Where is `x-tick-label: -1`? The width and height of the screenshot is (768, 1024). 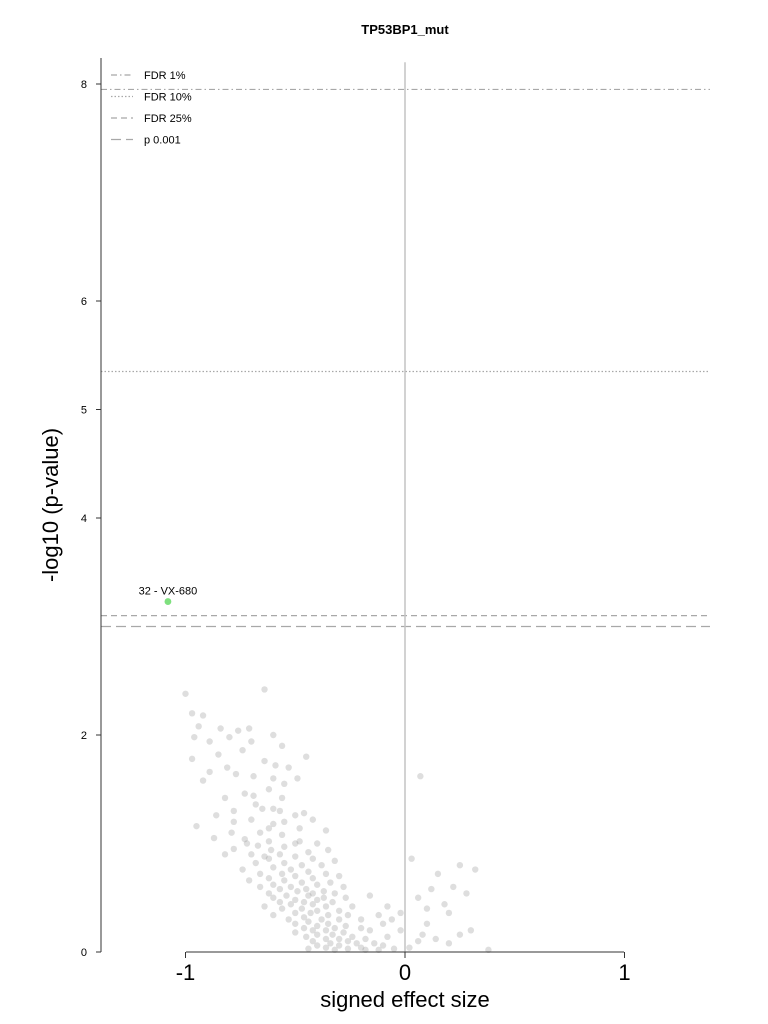 x-tick-label: -1 is located at coordinates (186, 972).